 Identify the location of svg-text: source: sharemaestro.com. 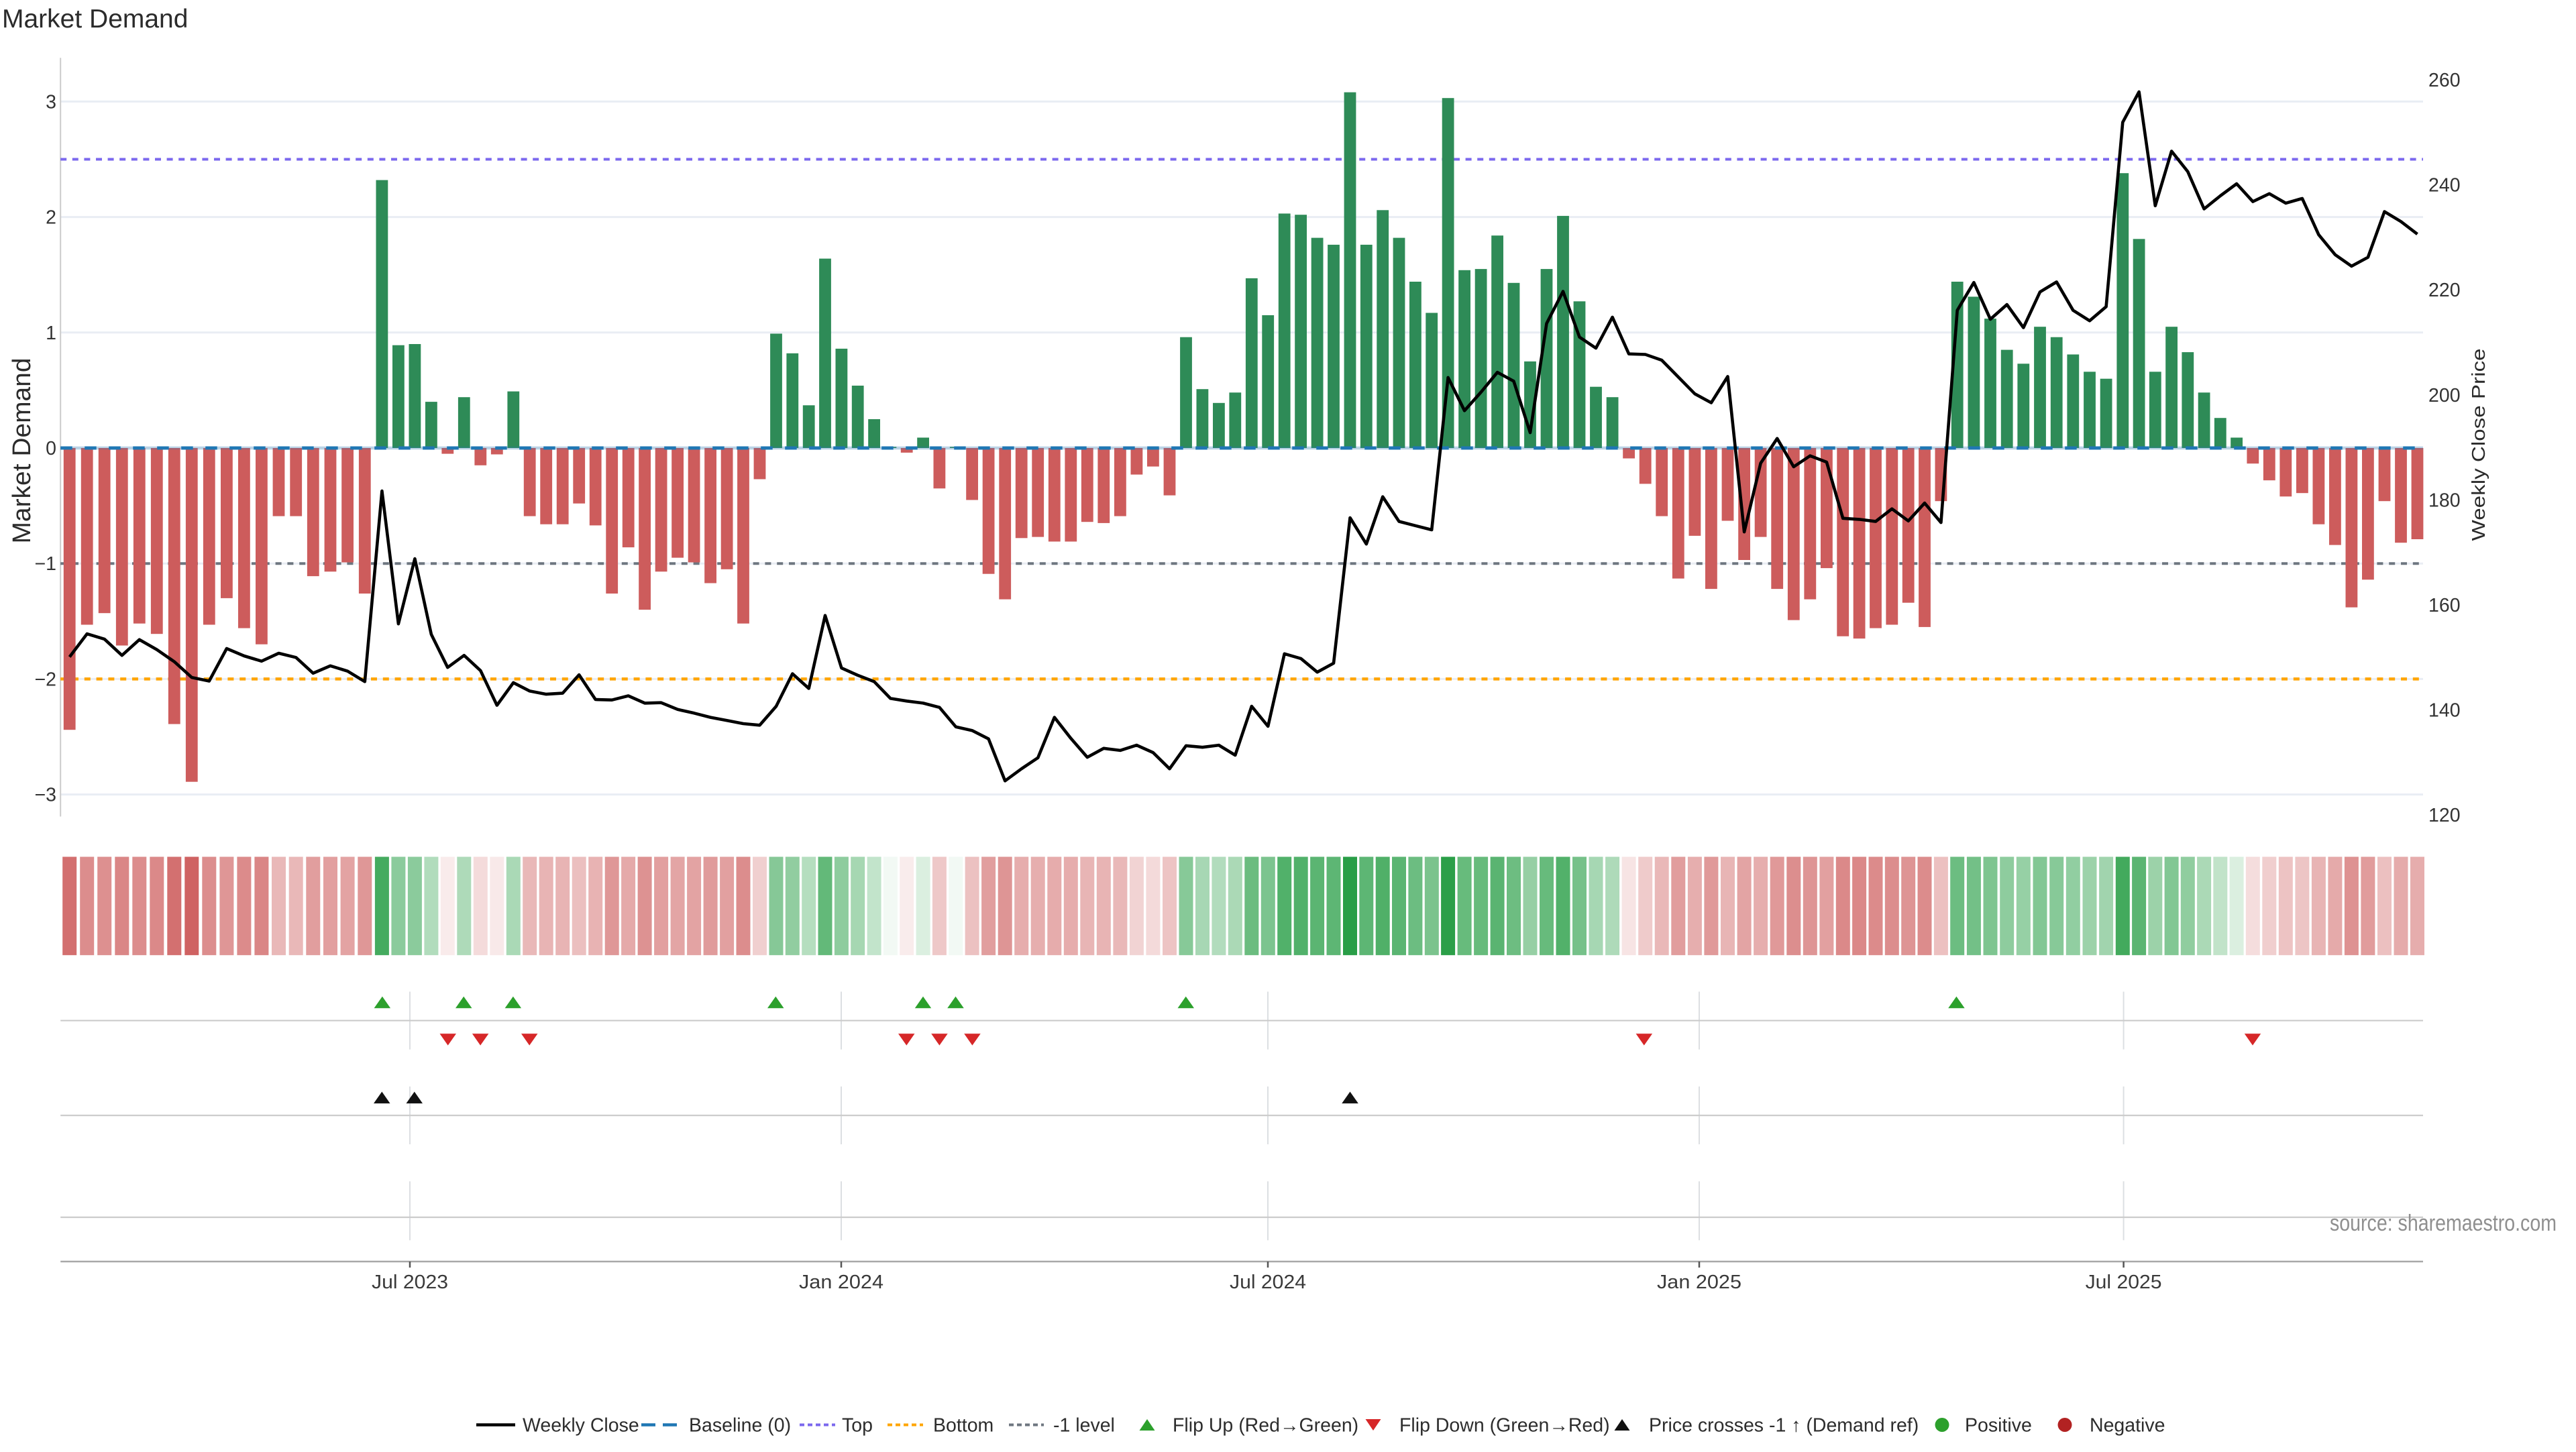
(2443, 1223).